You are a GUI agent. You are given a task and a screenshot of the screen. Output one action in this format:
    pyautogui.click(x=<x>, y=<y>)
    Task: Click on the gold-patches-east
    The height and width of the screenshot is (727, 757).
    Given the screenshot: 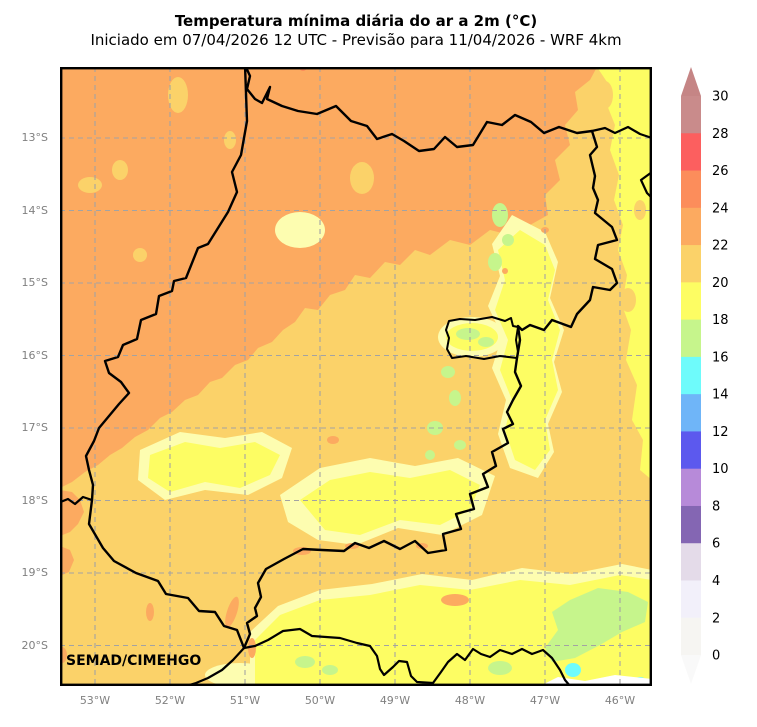 What is the action you would take?
    pyautogui.click(x=621, y=230)
    